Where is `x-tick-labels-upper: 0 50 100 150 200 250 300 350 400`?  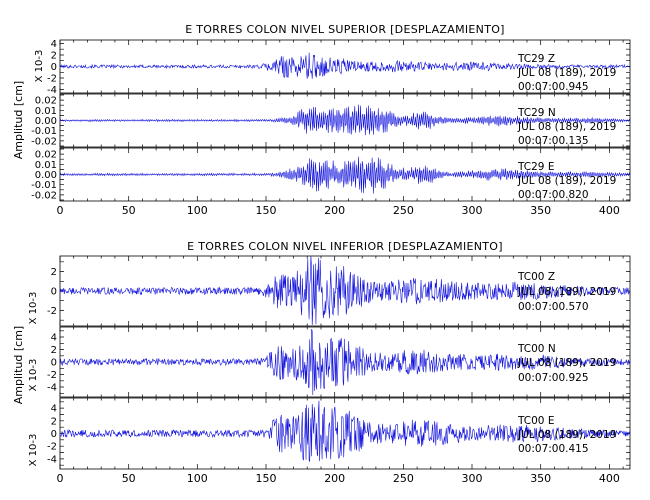 x-tick-labels-upper: 0 50 100 150 200 250 300 350 400 is located at coordinates (338, 210).